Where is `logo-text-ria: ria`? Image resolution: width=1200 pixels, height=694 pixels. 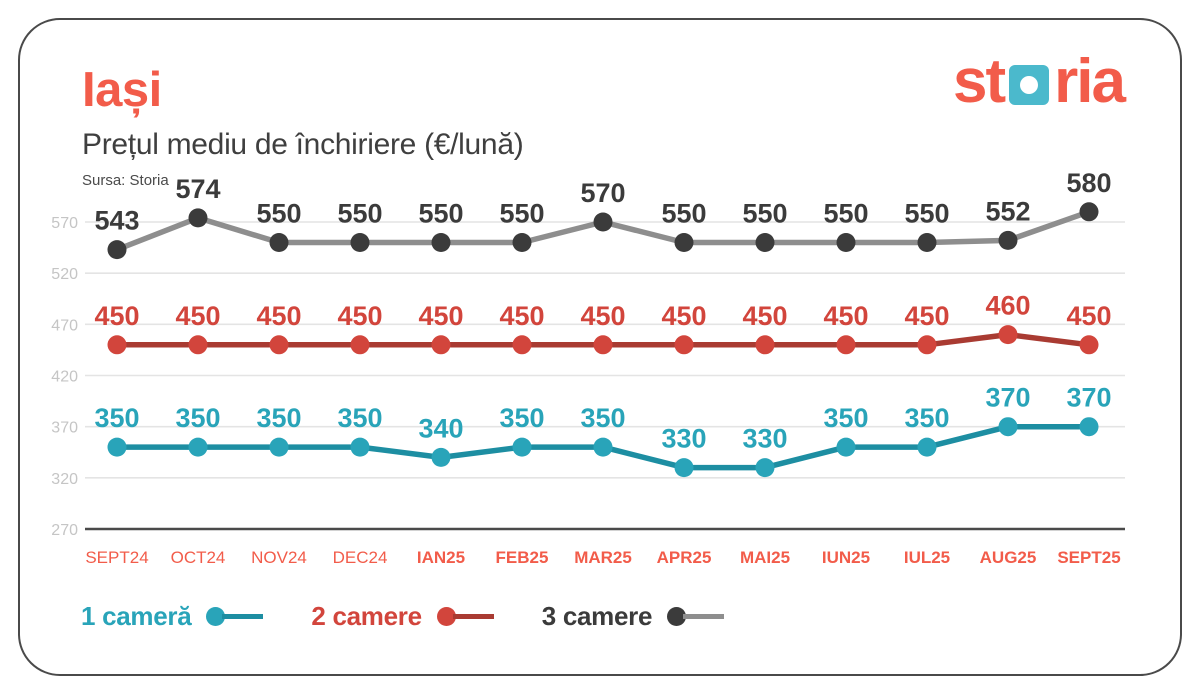
logo-text-ria: ria is located at coordinates (1090, 81).